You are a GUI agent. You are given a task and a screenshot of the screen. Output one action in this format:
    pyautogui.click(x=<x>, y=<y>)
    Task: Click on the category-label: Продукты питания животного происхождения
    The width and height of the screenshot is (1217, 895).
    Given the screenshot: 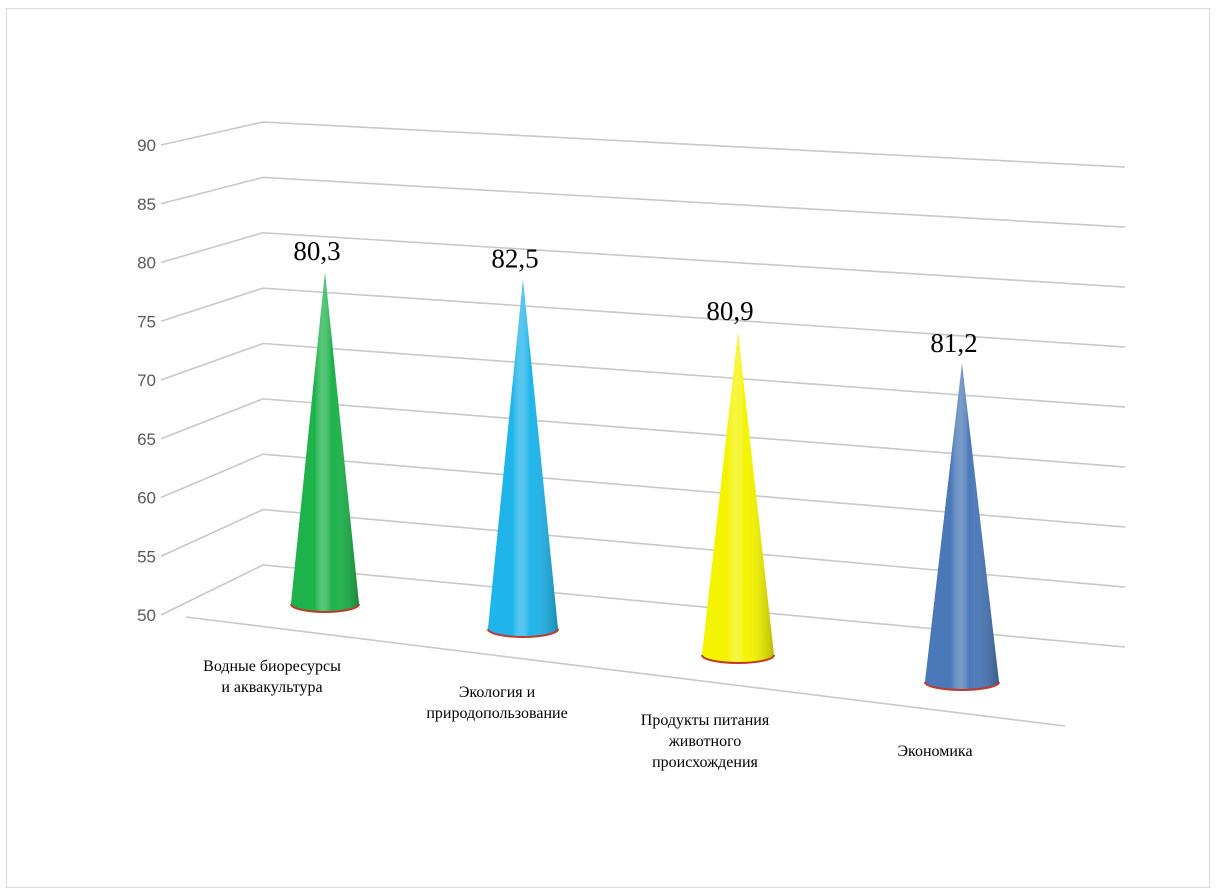 What is the action you would take?
    pyautogui.click(x=705, y=741)
    